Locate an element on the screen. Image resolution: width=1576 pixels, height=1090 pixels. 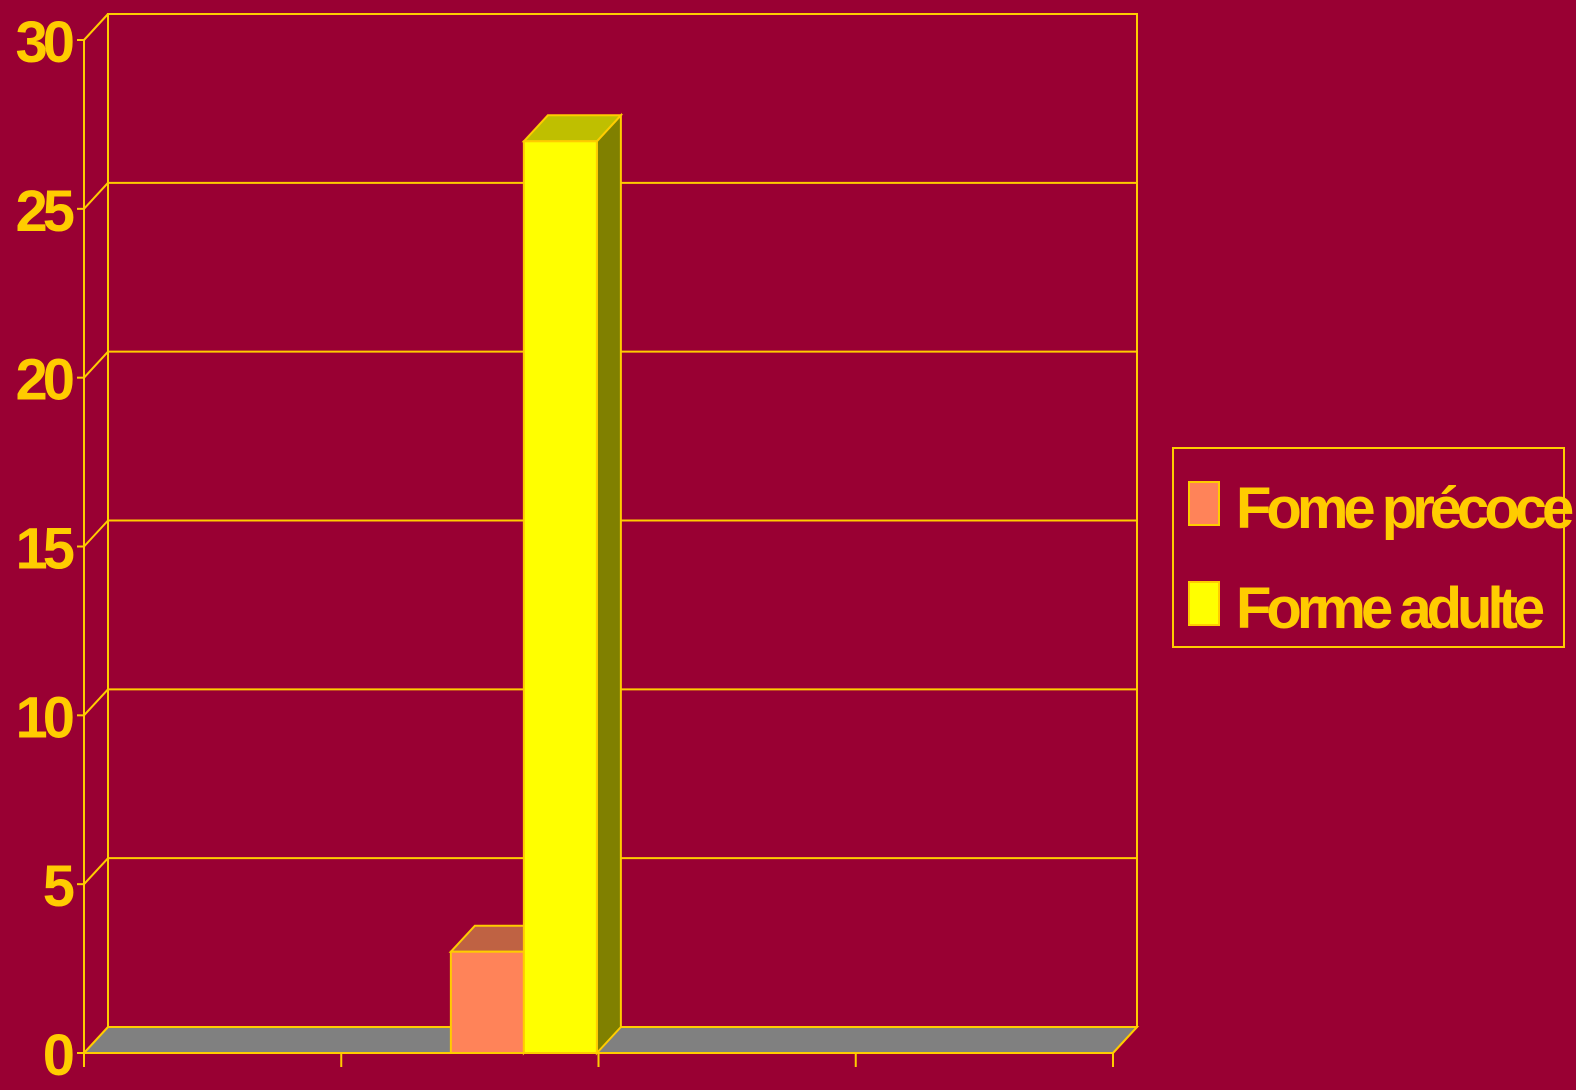
y-tick-label: 15 is located at coordinates (44, 549).